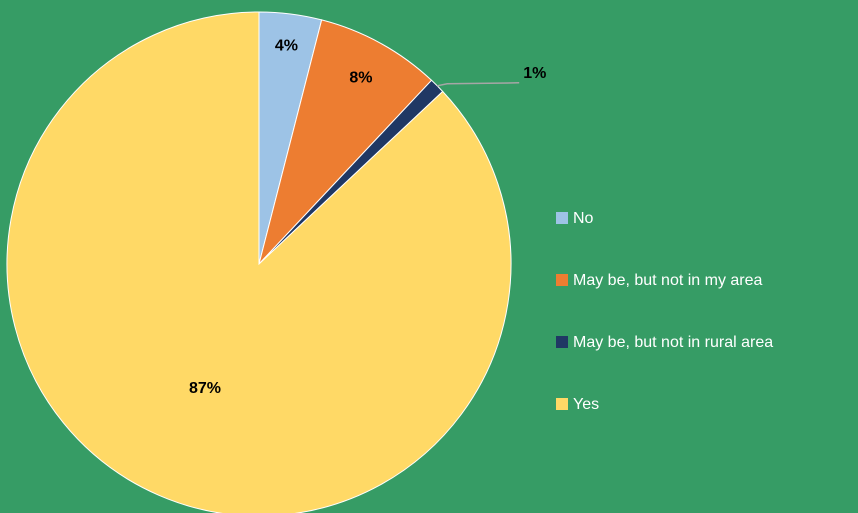  I want to click on data-label: 8%, so click(360, 78).